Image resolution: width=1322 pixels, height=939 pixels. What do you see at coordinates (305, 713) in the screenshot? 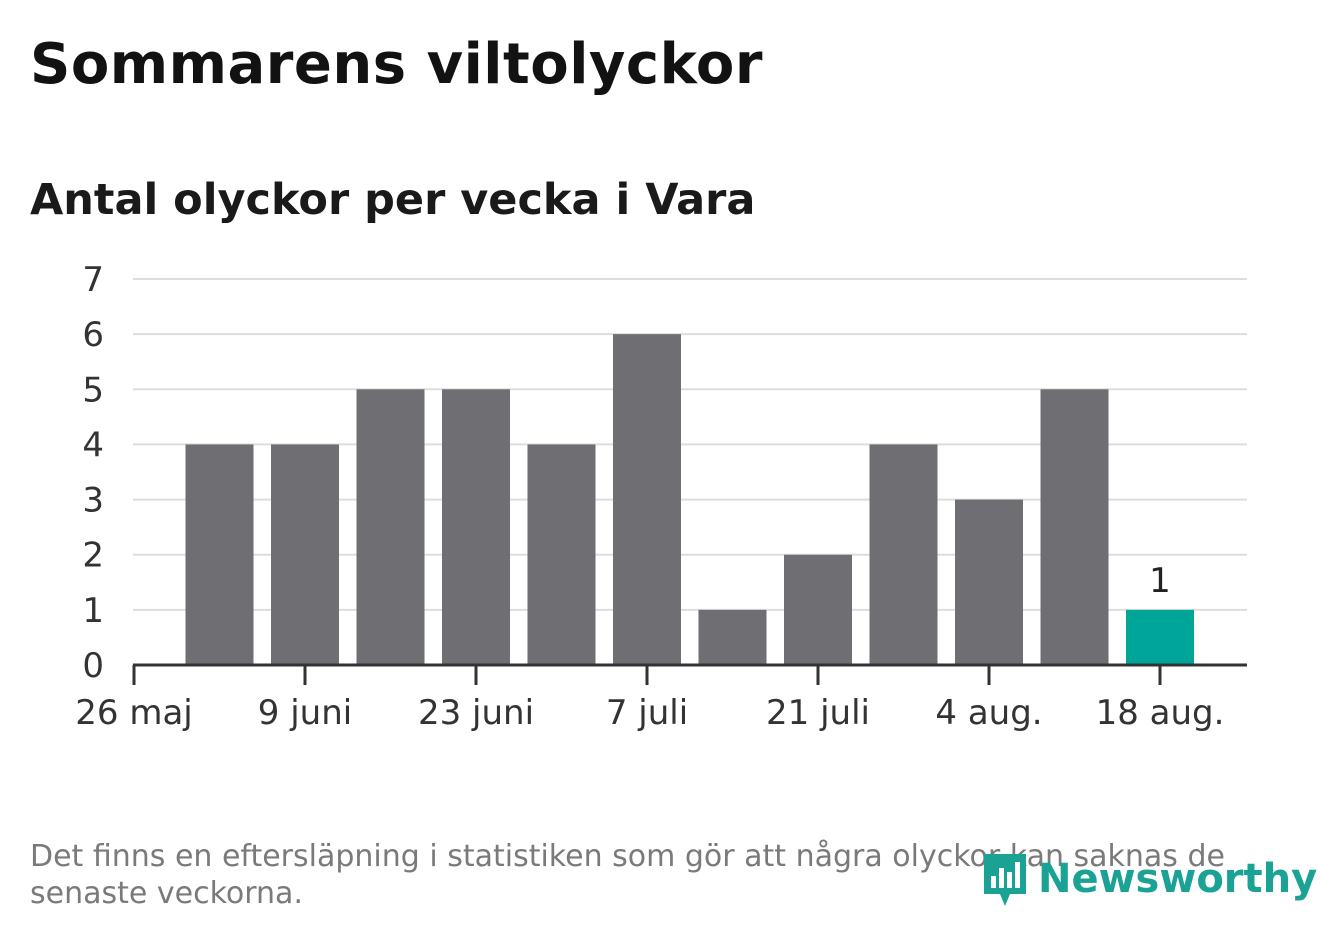
I see `x-tick-label: 9 juni` at bounding box center [305, 713].